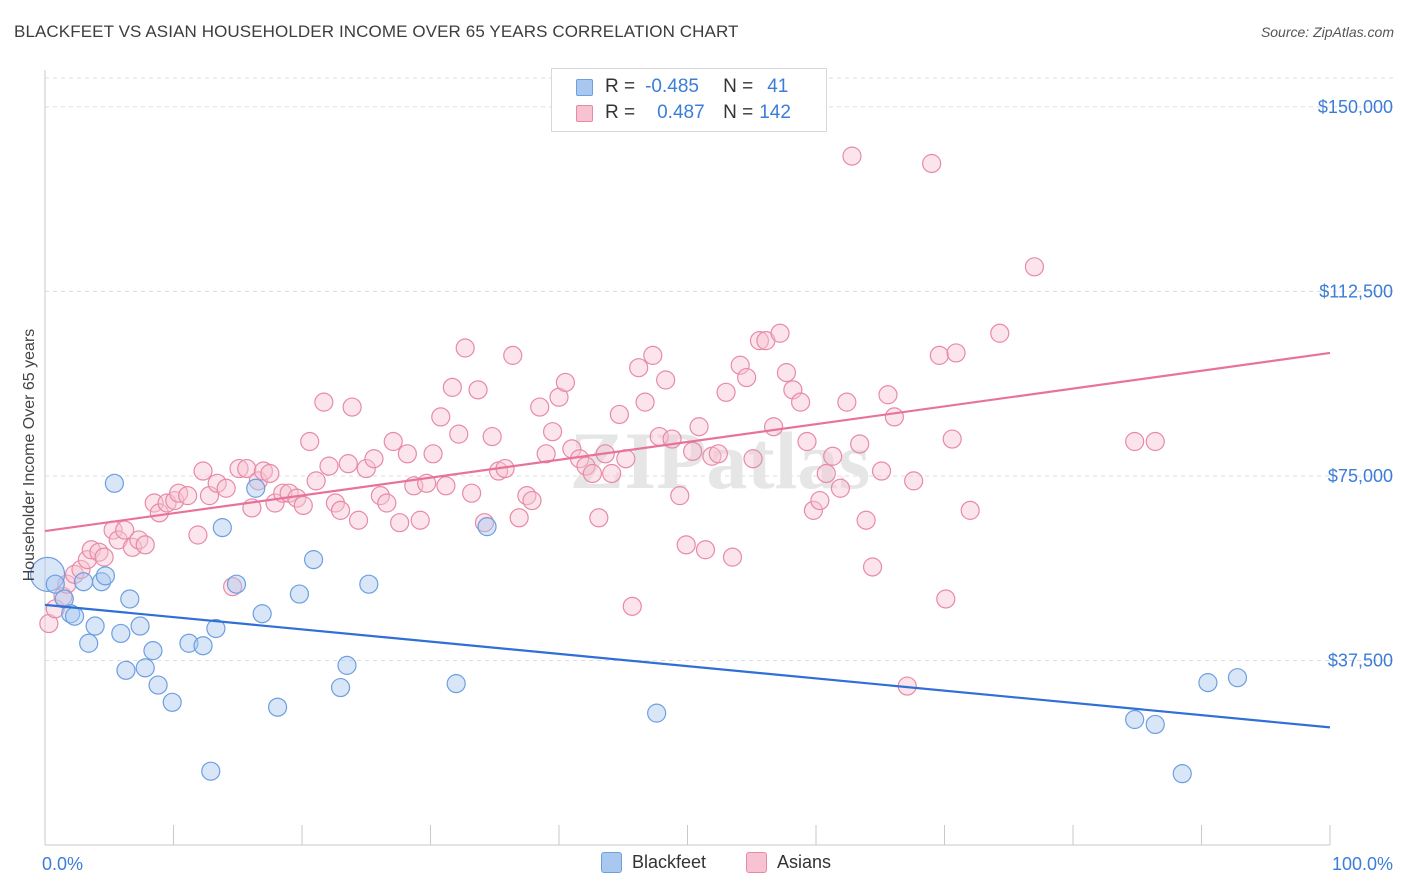 Image resolution: width=1406 pixels, height=892 pixels. What do you see at coordinates (687, 666) in the screenshot?
I see `trendline-blackfeet` at bounding box center [687, 666].